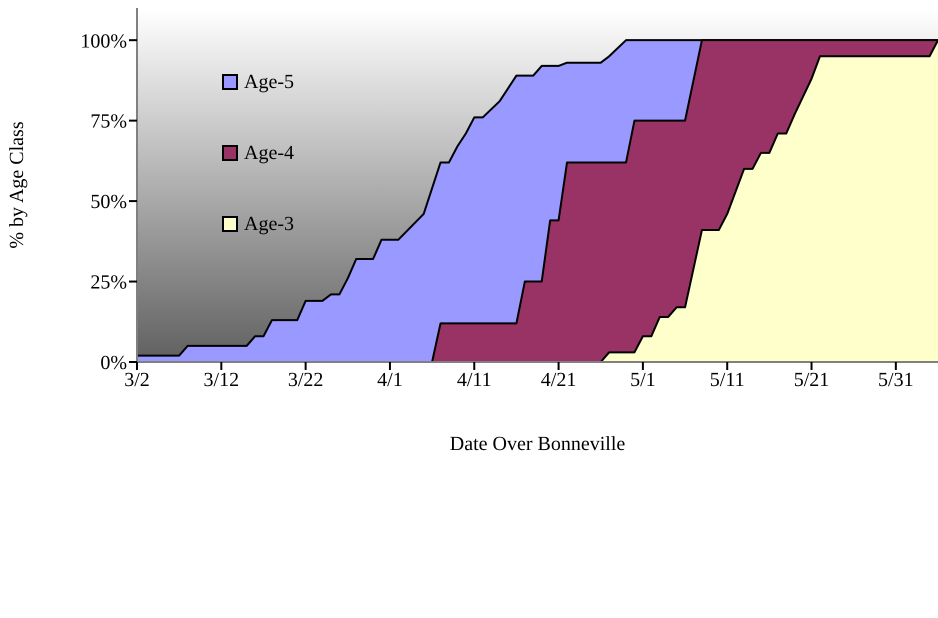 This screenshot has width=938, height=618. Describe the element at coordinates (222, 380) in the screenshot. I see `x-tick-label: 3/12` at that location.